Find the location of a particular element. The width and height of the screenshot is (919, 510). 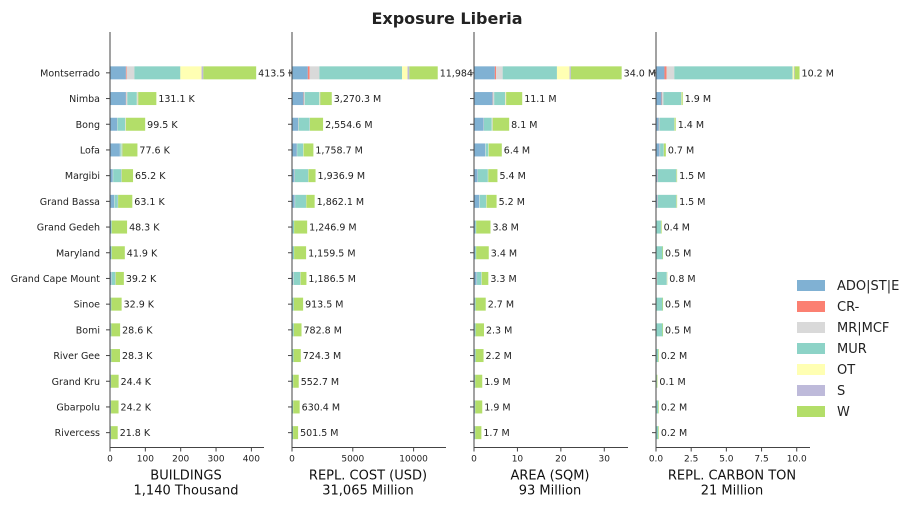

x-tick-label-buildings-4: 400 is located at coordinates (251, 460).